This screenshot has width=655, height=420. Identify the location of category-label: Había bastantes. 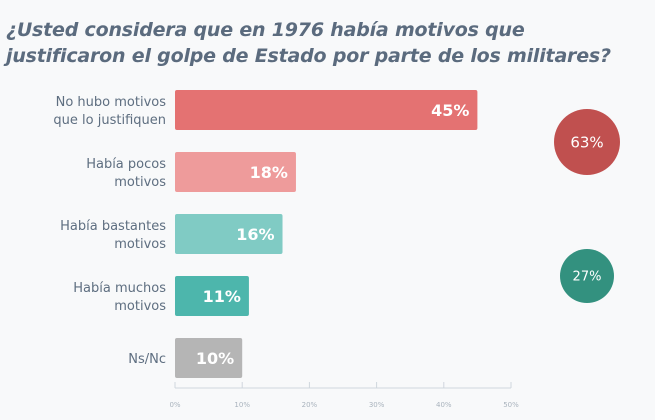
(113, 226).